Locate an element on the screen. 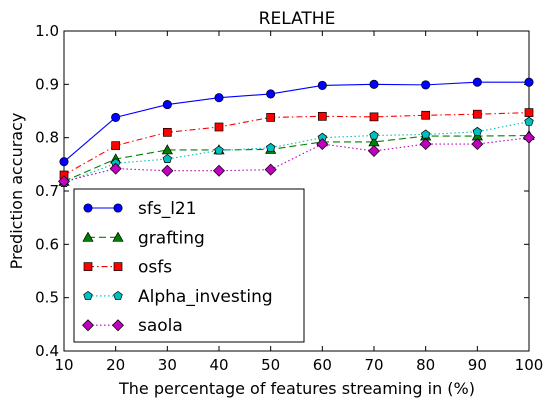  legend-entry: grafting is located at coordinates (143, 238).